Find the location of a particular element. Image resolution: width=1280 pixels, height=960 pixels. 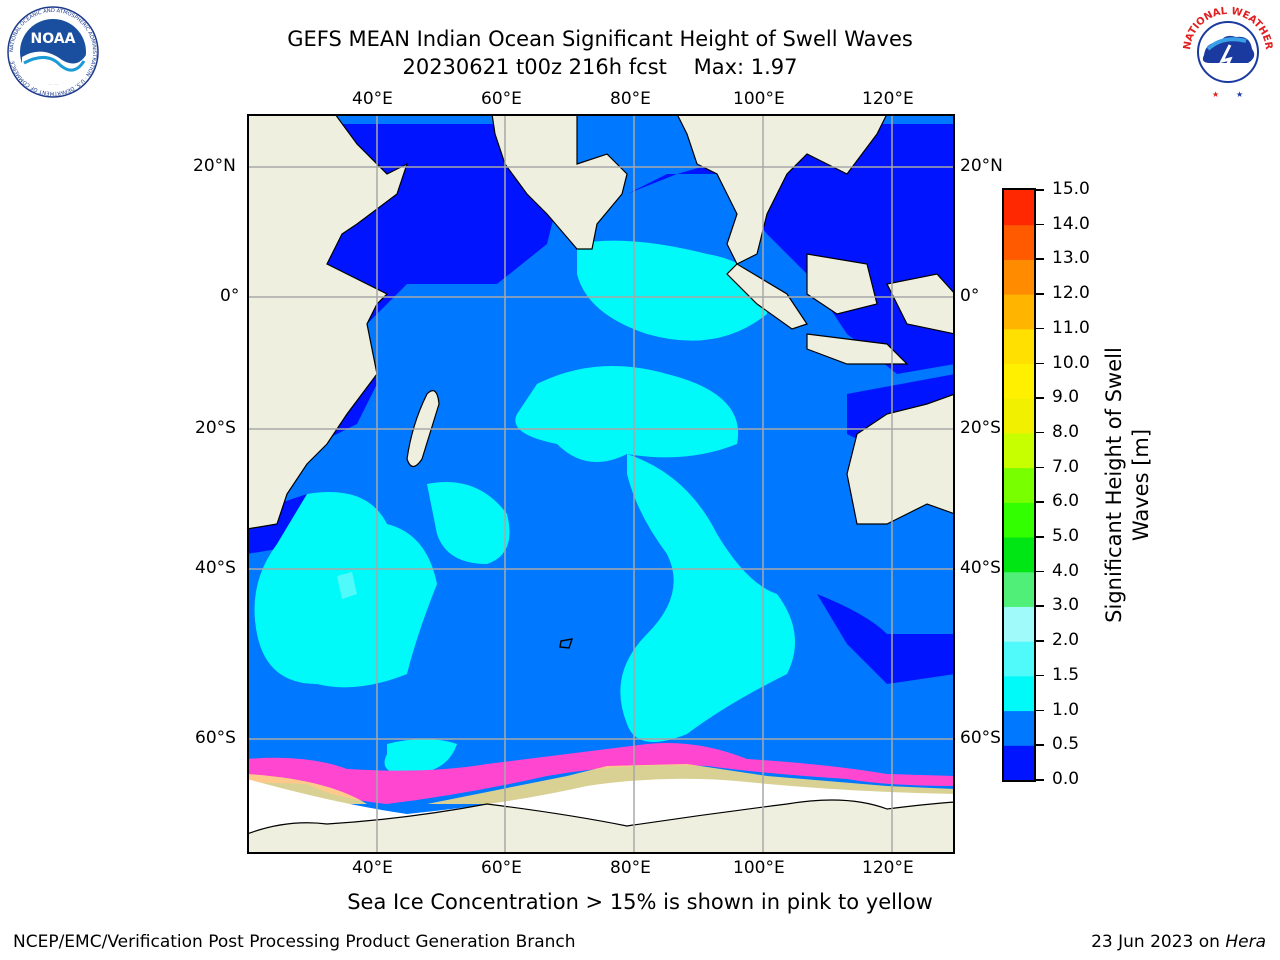

colorbar-tick-label: 2.0 is located at coordinates (1066, 640).